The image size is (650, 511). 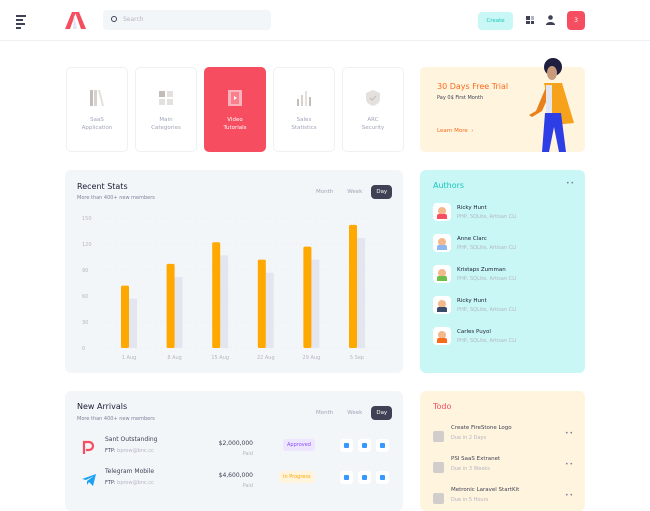 I want to click on tile-label: Video, so click(x=235, y=120).